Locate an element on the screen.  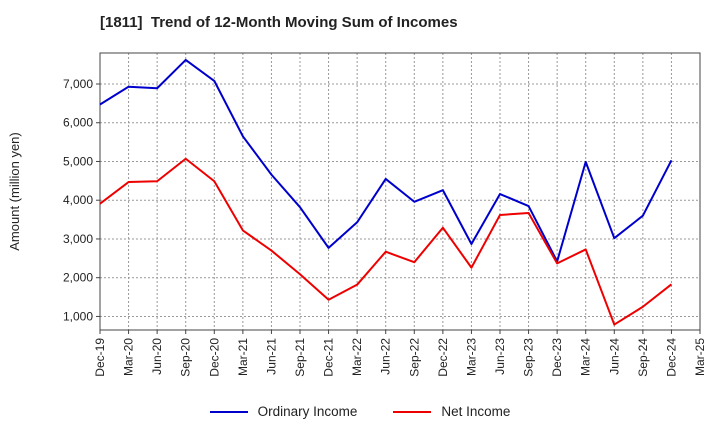
y-tick-label: 1,000 is located at coordinates (78, 316).